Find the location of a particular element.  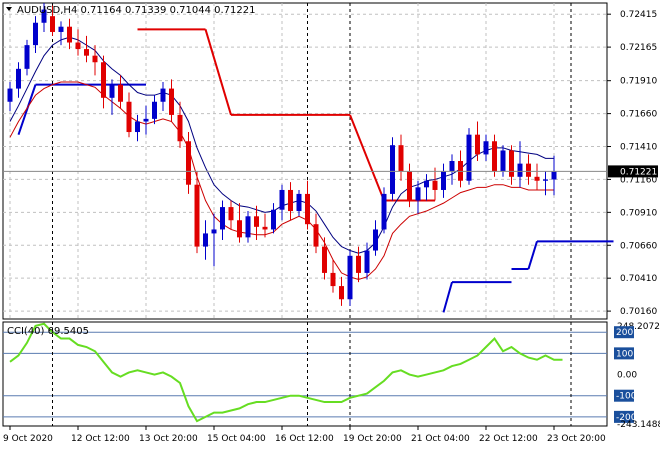

cci-tick-label: -100 is located at coordinates (626, 397).